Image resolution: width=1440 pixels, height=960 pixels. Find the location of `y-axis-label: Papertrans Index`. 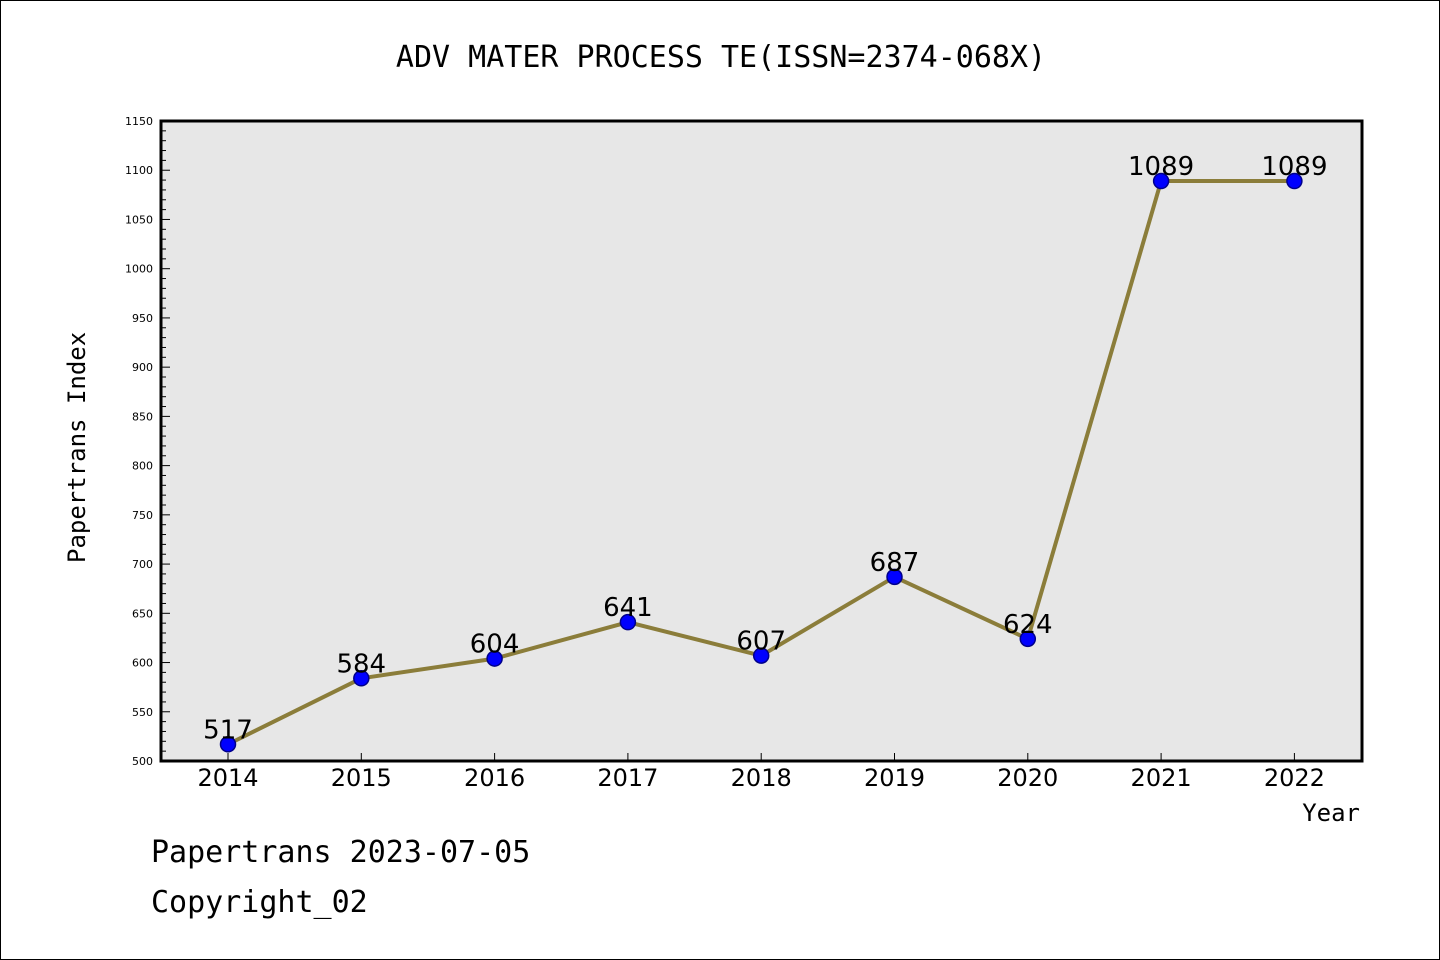

y-axis-label: Papertrans Index is located at coordinates (77, 447).